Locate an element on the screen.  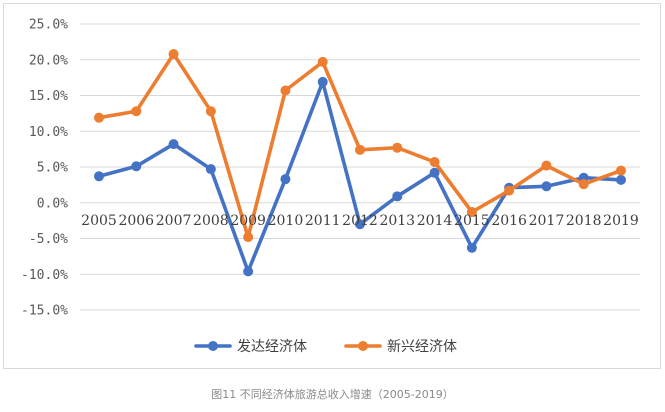
x-tick-label-11: 2016 is located at coordinates (509, 221).